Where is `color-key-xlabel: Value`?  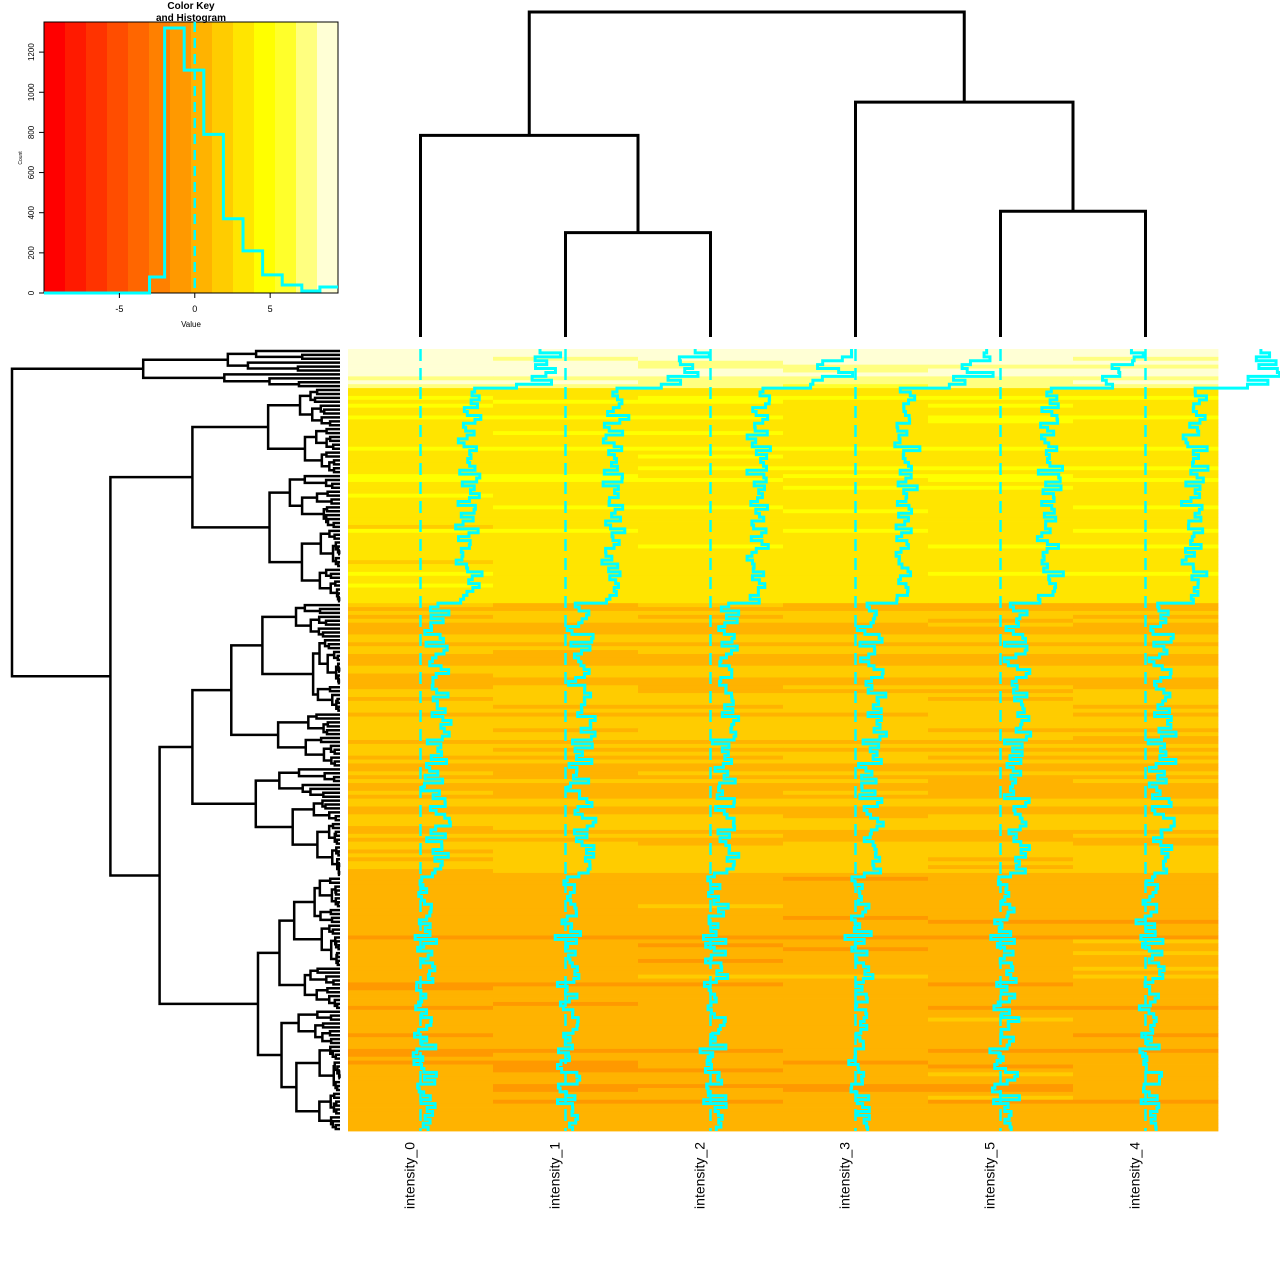 color-key-xlabel: Value is located at coordinates (191, 324).